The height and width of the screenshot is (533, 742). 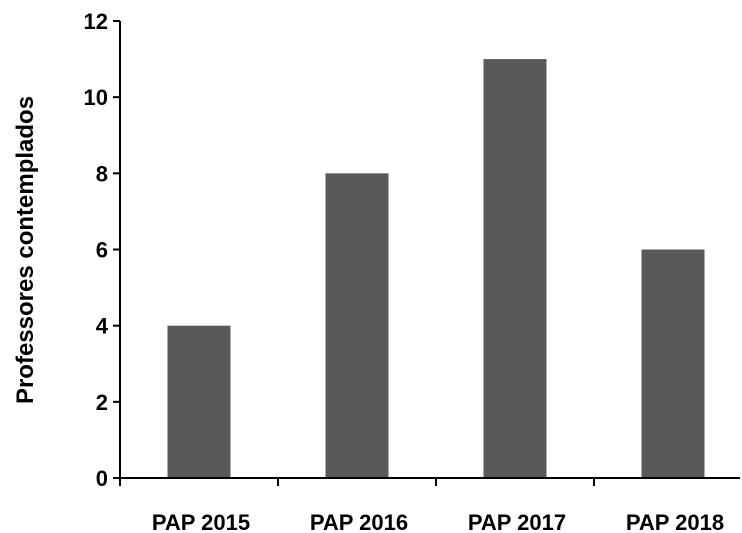 I want to click on x-tick-label: PAP 2015, so click(x=201, y=521).